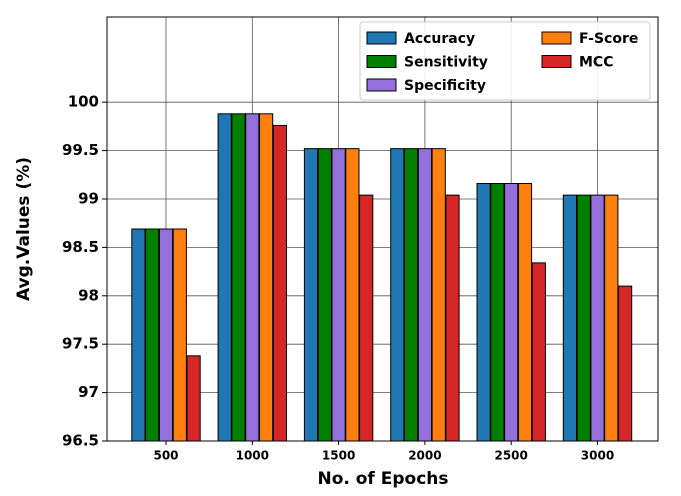  I want to click on legend-label: Specificity, so click(445, 86).